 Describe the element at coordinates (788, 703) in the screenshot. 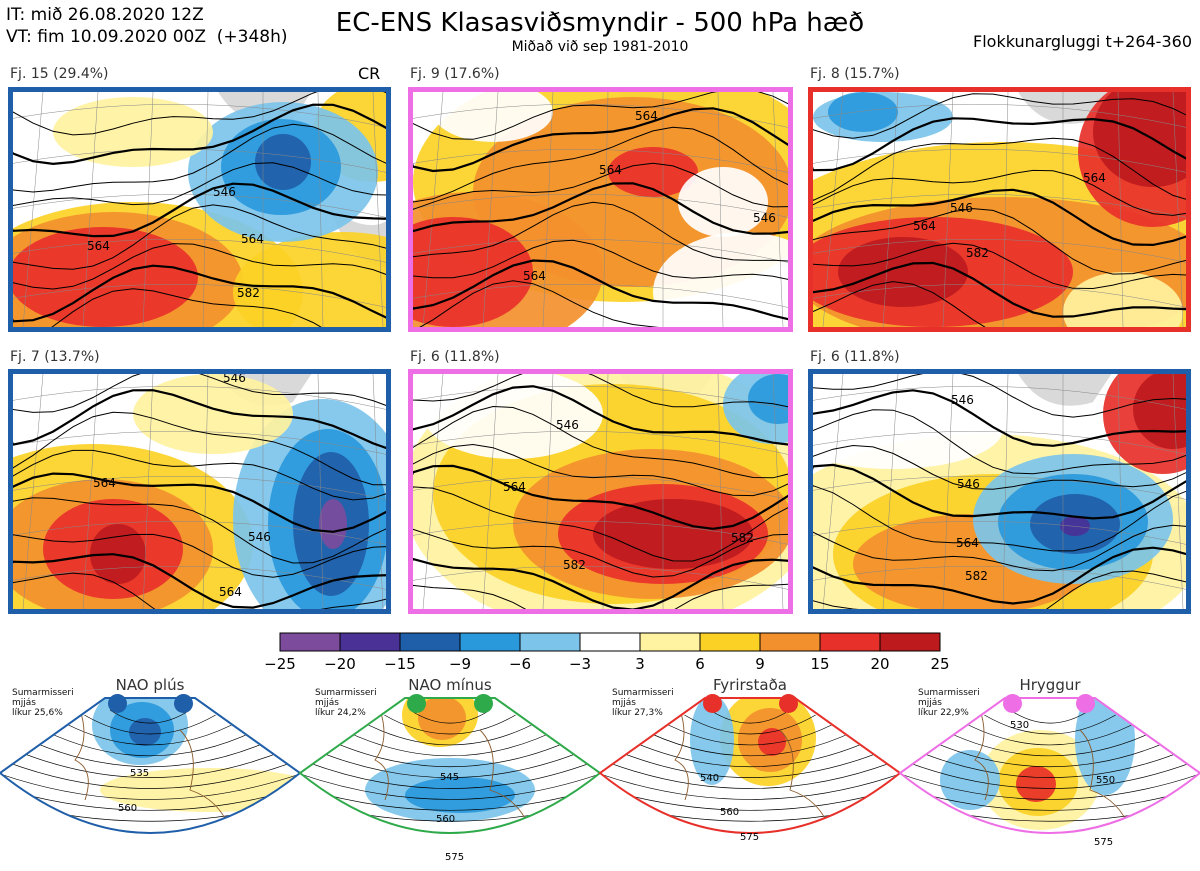

I see `regime-3-dot-b` at that location.